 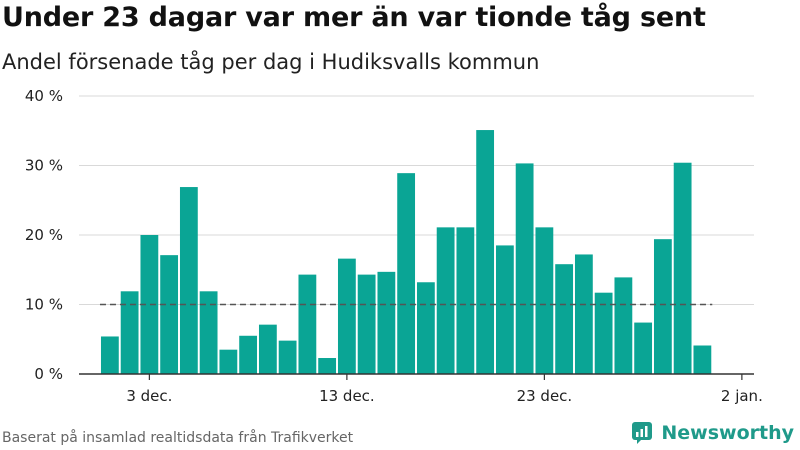 What do you see at coordinates (149, 396) in the screenshot?
I see `x-tick-label: 3 dec.` at bounding box center [149, 396].